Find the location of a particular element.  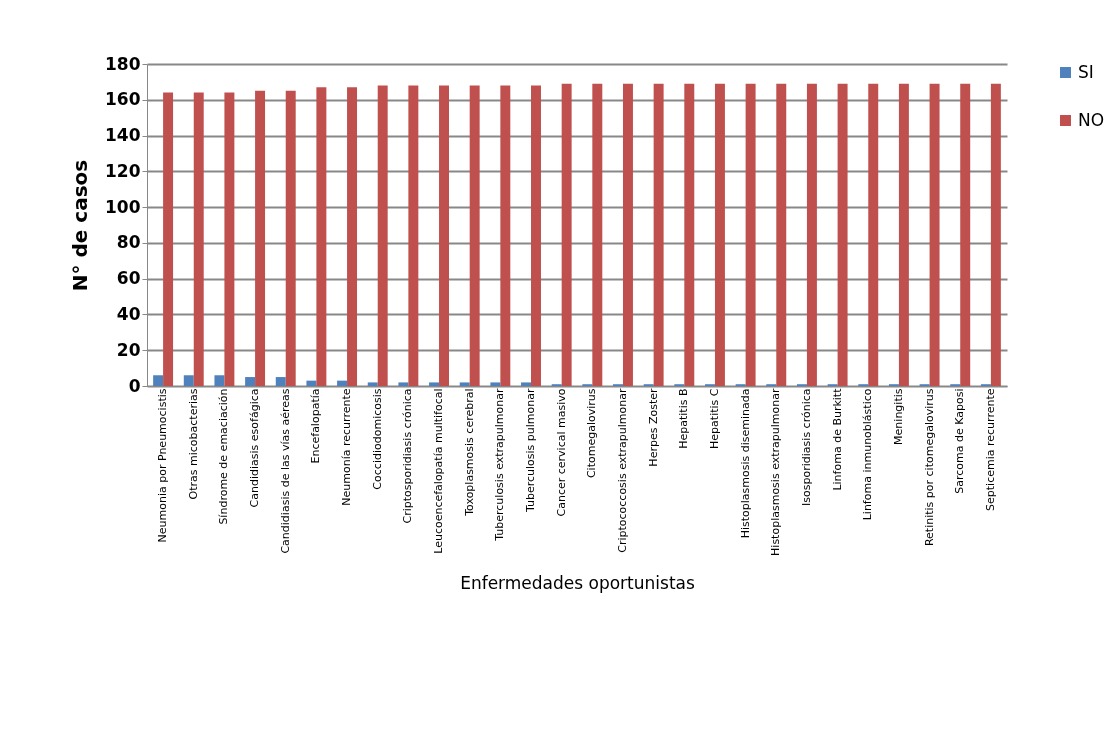

x-tick-label: Citomegalovirus is located at coordinates (592, 433).